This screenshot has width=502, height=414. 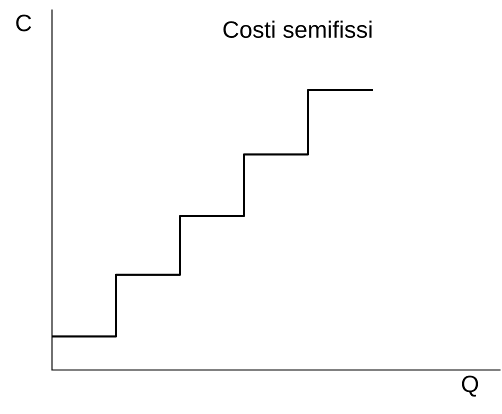 I want to click on chart-title: Costi semifissi, so click(x=297, y=29).